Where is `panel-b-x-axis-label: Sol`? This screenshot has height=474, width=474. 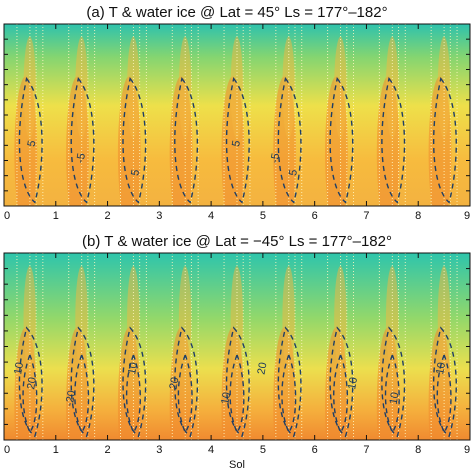
panel-b-x-axis-label: Sol is located at coordinates (237, 465).